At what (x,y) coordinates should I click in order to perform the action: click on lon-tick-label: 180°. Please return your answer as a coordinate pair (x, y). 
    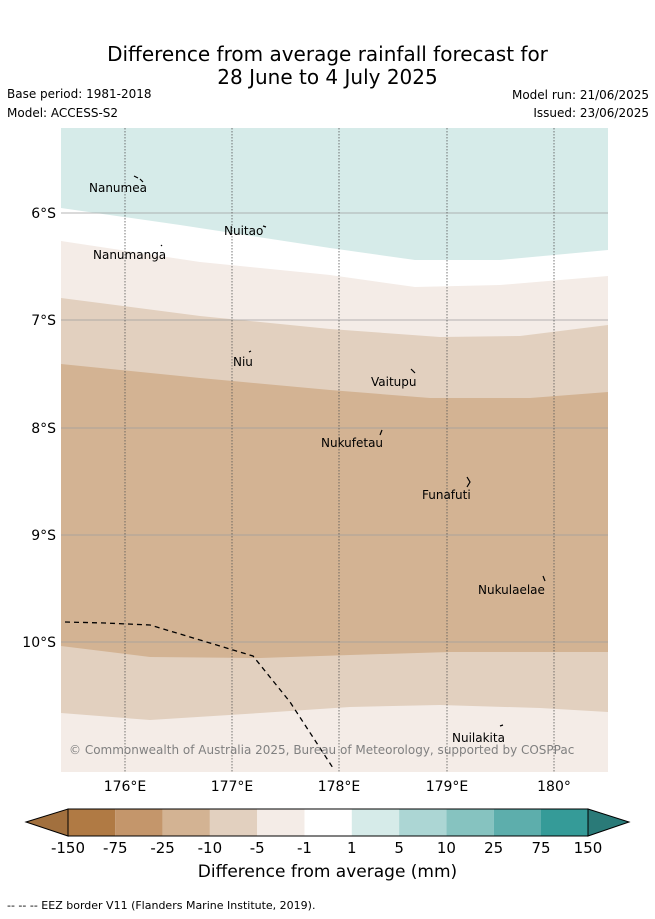
    Looking at the image, I should click on (554, 787).